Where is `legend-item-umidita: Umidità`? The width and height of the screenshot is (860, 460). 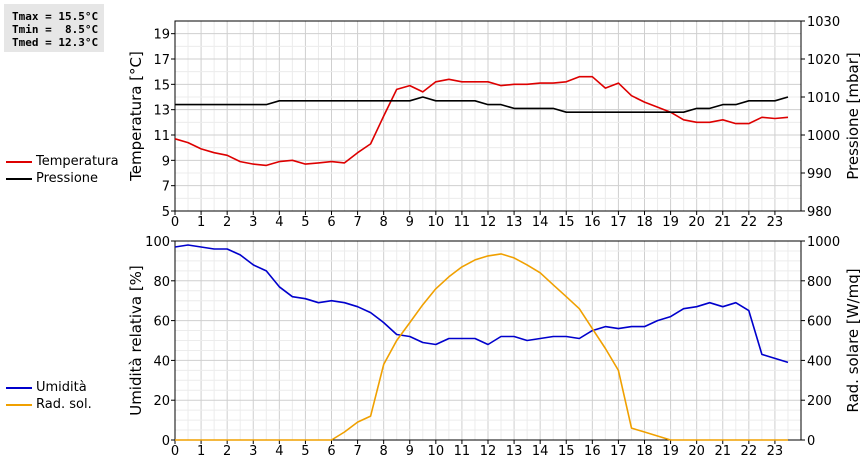
legend-item-umidita: Umidità is located at coordinates (49, 387).